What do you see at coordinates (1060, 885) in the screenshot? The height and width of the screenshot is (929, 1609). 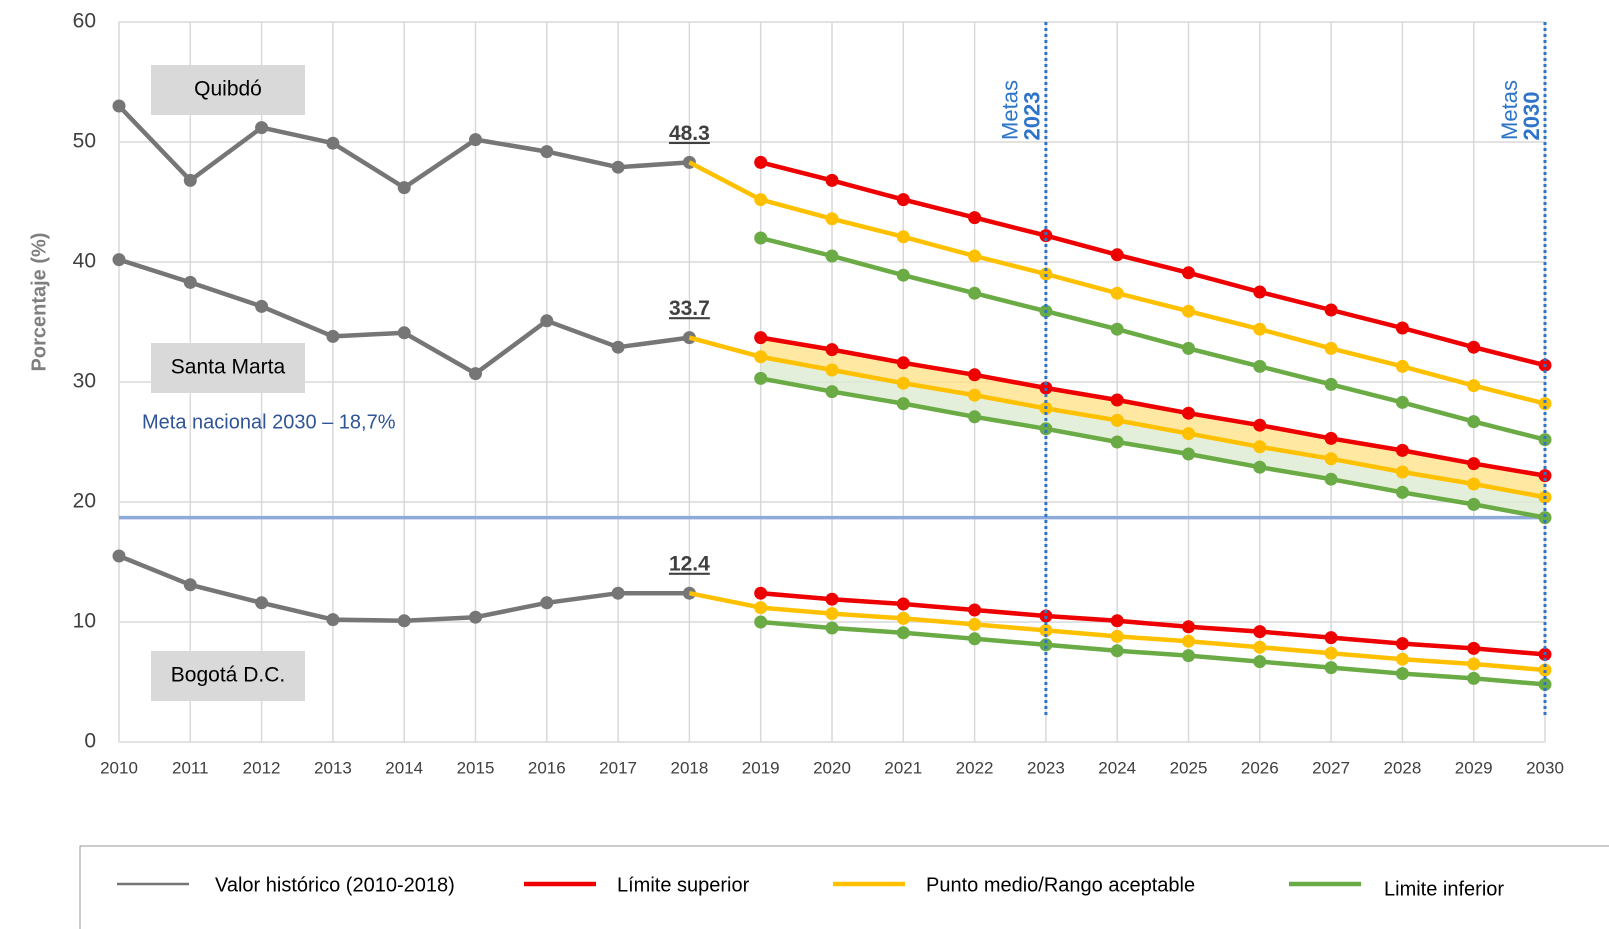 I see `legend-label: Punto medio/Rango aceptable` at bounding box center [1060, 885].